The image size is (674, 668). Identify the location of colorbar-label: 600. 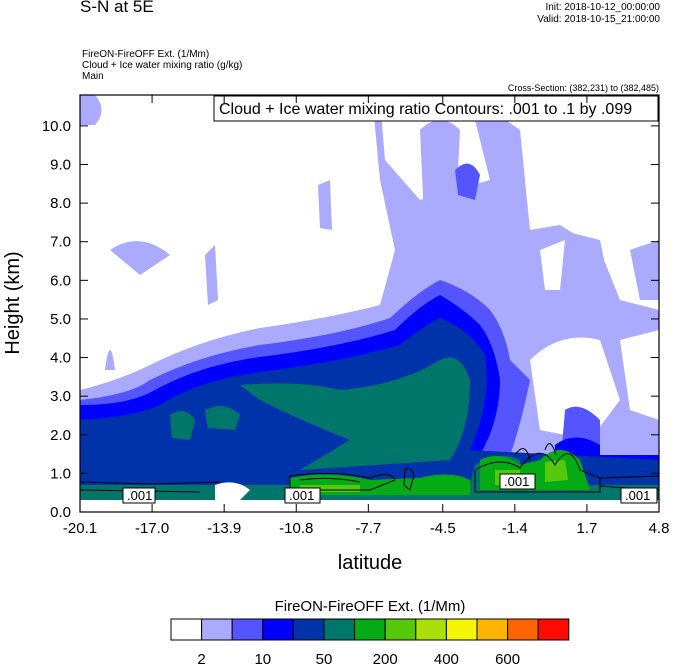
(507, 659).